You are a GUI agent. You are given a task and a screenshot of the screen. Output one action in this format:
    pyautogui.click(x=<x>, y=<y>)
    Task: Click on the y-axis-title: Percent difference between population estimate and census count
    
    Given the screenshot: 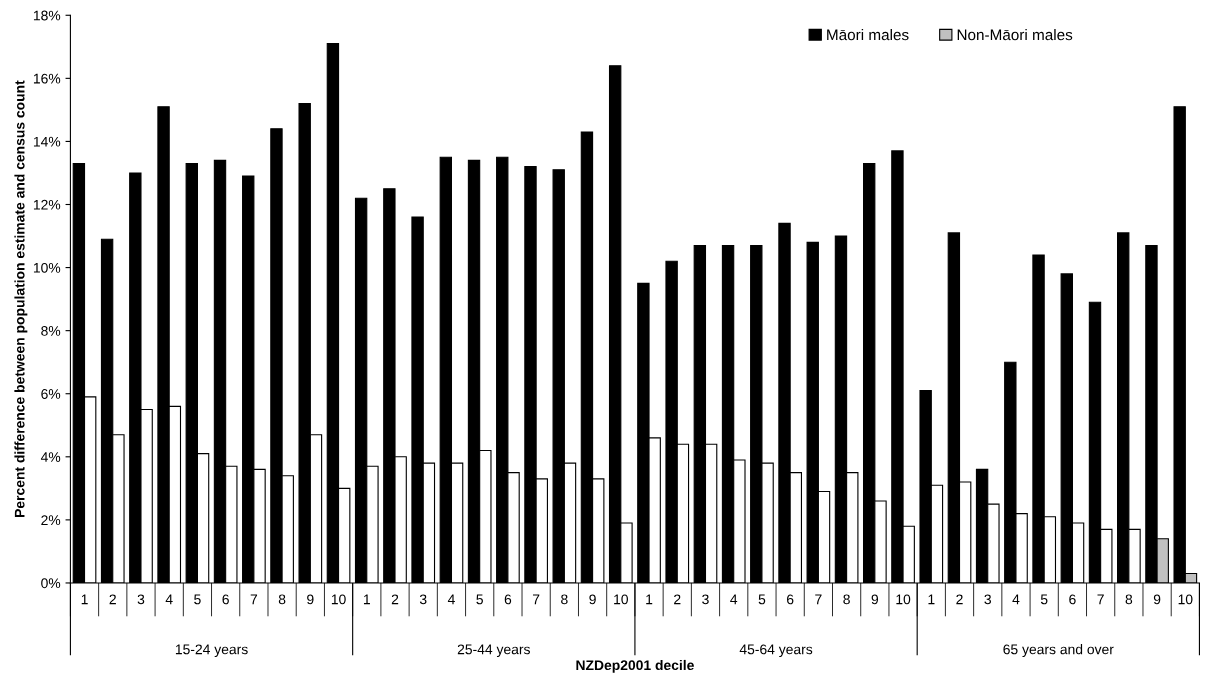 What is the action you would take?
    pyautogui.click(x=21, y=298)
    